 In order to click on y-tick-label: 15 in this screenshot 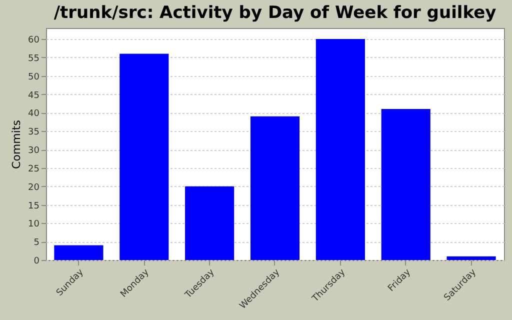, I will do `click(34, 206)`.